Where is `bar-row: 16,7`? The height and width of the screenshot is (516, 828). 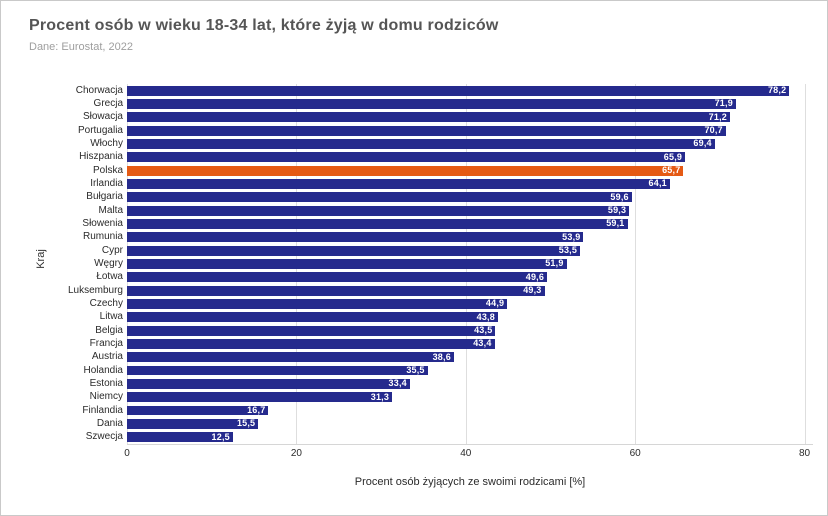 bar-row: 16,7 is located at coordinates (470, 410).